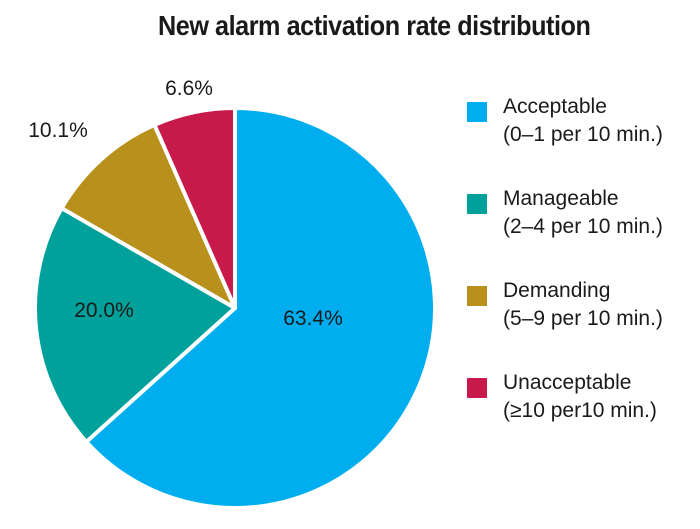 The height and width of the screenshot is (529, 700). What do you see at coordinates (555, 106) in the screenshot?
I see `legend-label-line1: Acceptable` at bounding box center [555, 106].